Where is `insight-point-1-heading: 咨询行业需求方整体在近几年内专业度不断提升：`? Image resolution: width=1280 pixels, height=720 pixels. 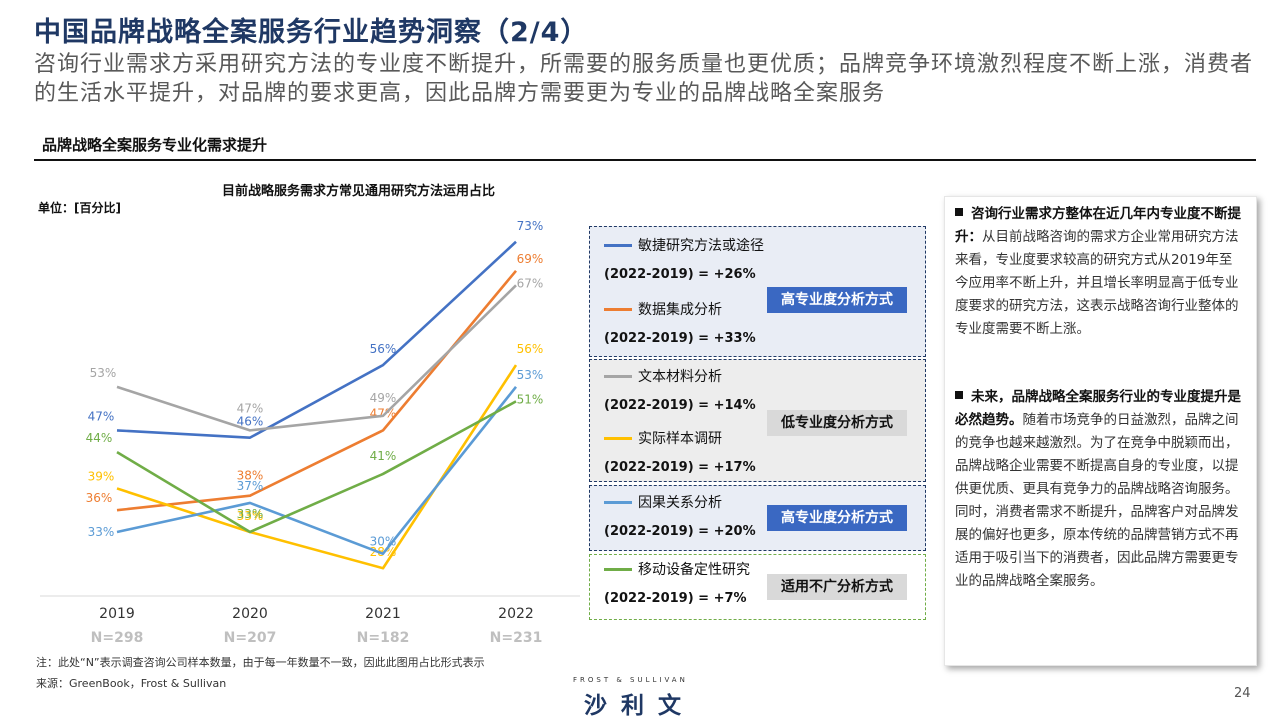
insight-point-1-heading: 咨询行业需求方整体在近几年内专业度不断提升： is located at coordinates (1098, 225).